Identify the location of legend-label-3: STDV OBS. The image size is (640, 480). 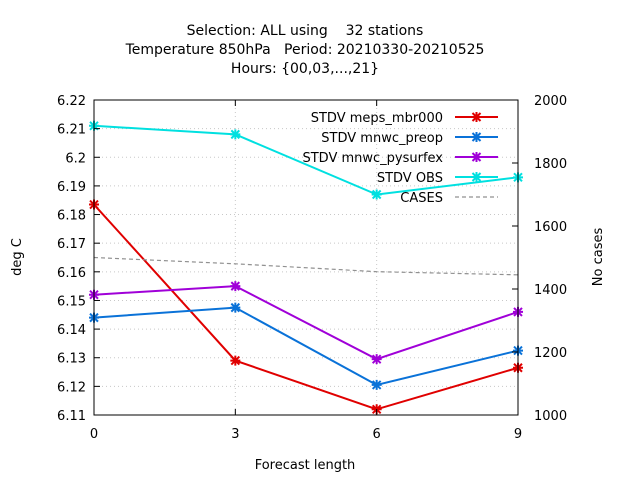
(410, 178).